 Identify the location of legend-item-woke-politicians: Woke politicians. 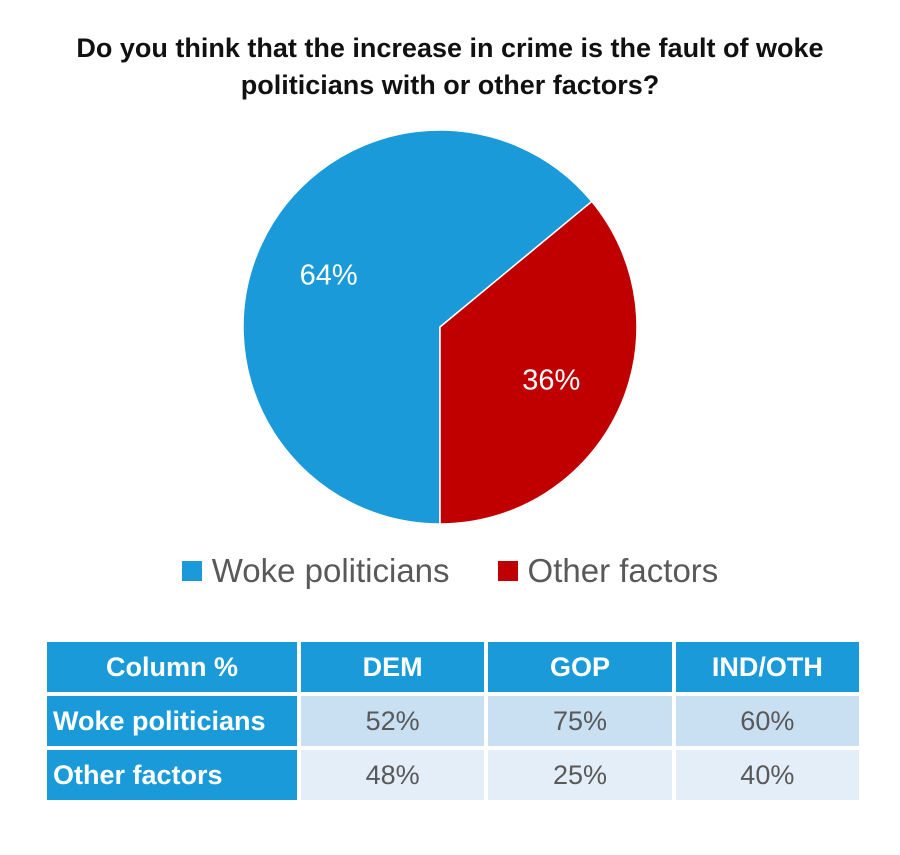
(315, 571).